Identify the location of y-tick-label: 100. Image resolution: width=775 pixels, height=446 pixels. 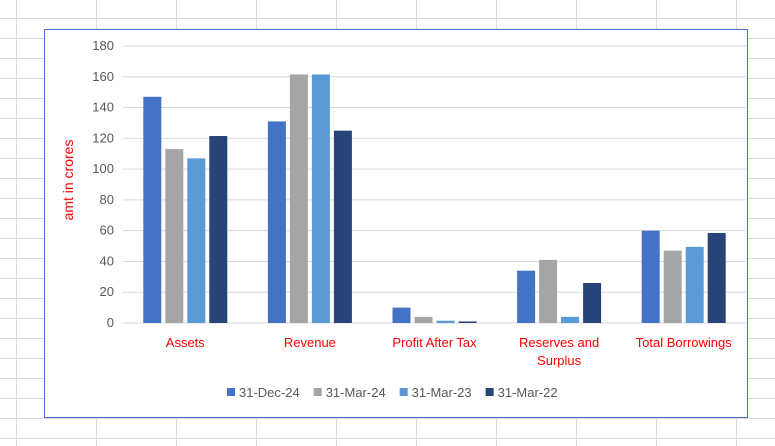
(103, 168).